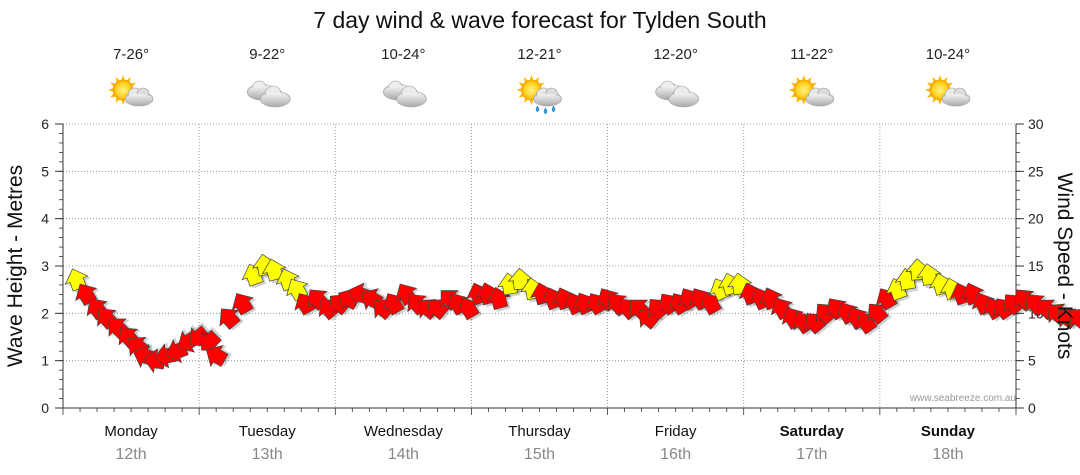 This screenshot has height=475, width=1080. What do you see at coordinates (45, 171) in the screenshot?
I see `y-left-tick-label: 5` at bounding box center [45, 171].